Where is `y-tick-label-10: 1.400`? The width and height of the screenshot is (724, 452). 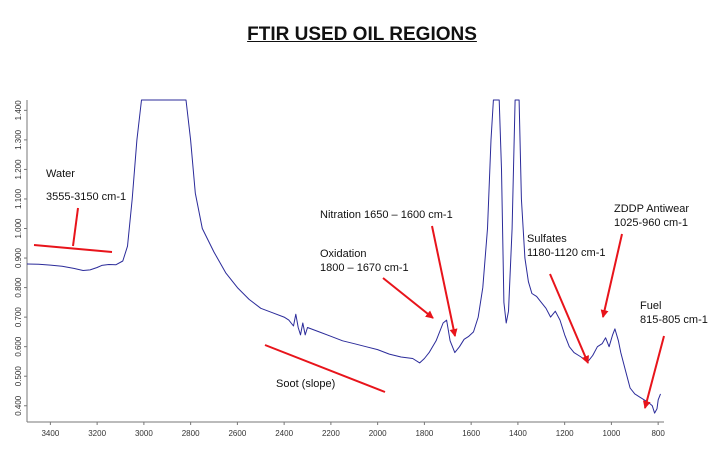
y-tick-label-10: 1.400 is located at coordinates (18, 110).